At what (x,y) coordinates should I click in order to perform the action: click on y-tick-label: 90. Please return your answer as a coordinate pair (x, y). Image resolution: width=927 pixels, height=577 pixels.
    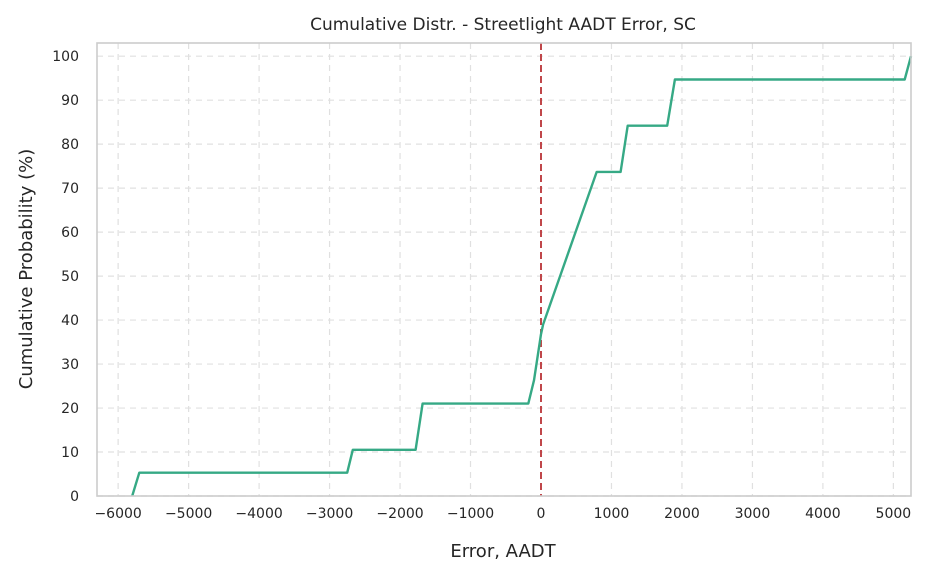
    Looking at the image, I should click on (70, 101).